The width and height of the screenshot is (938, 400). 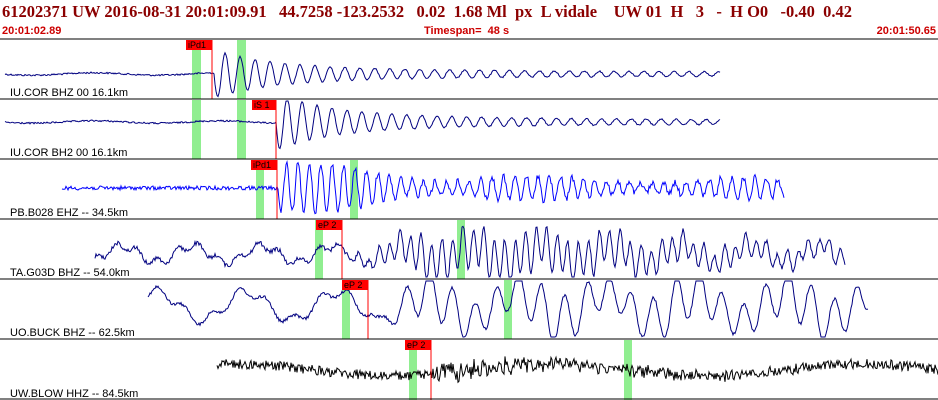 I want to click on pick-label: iS 1, so click(x=262, y=105).